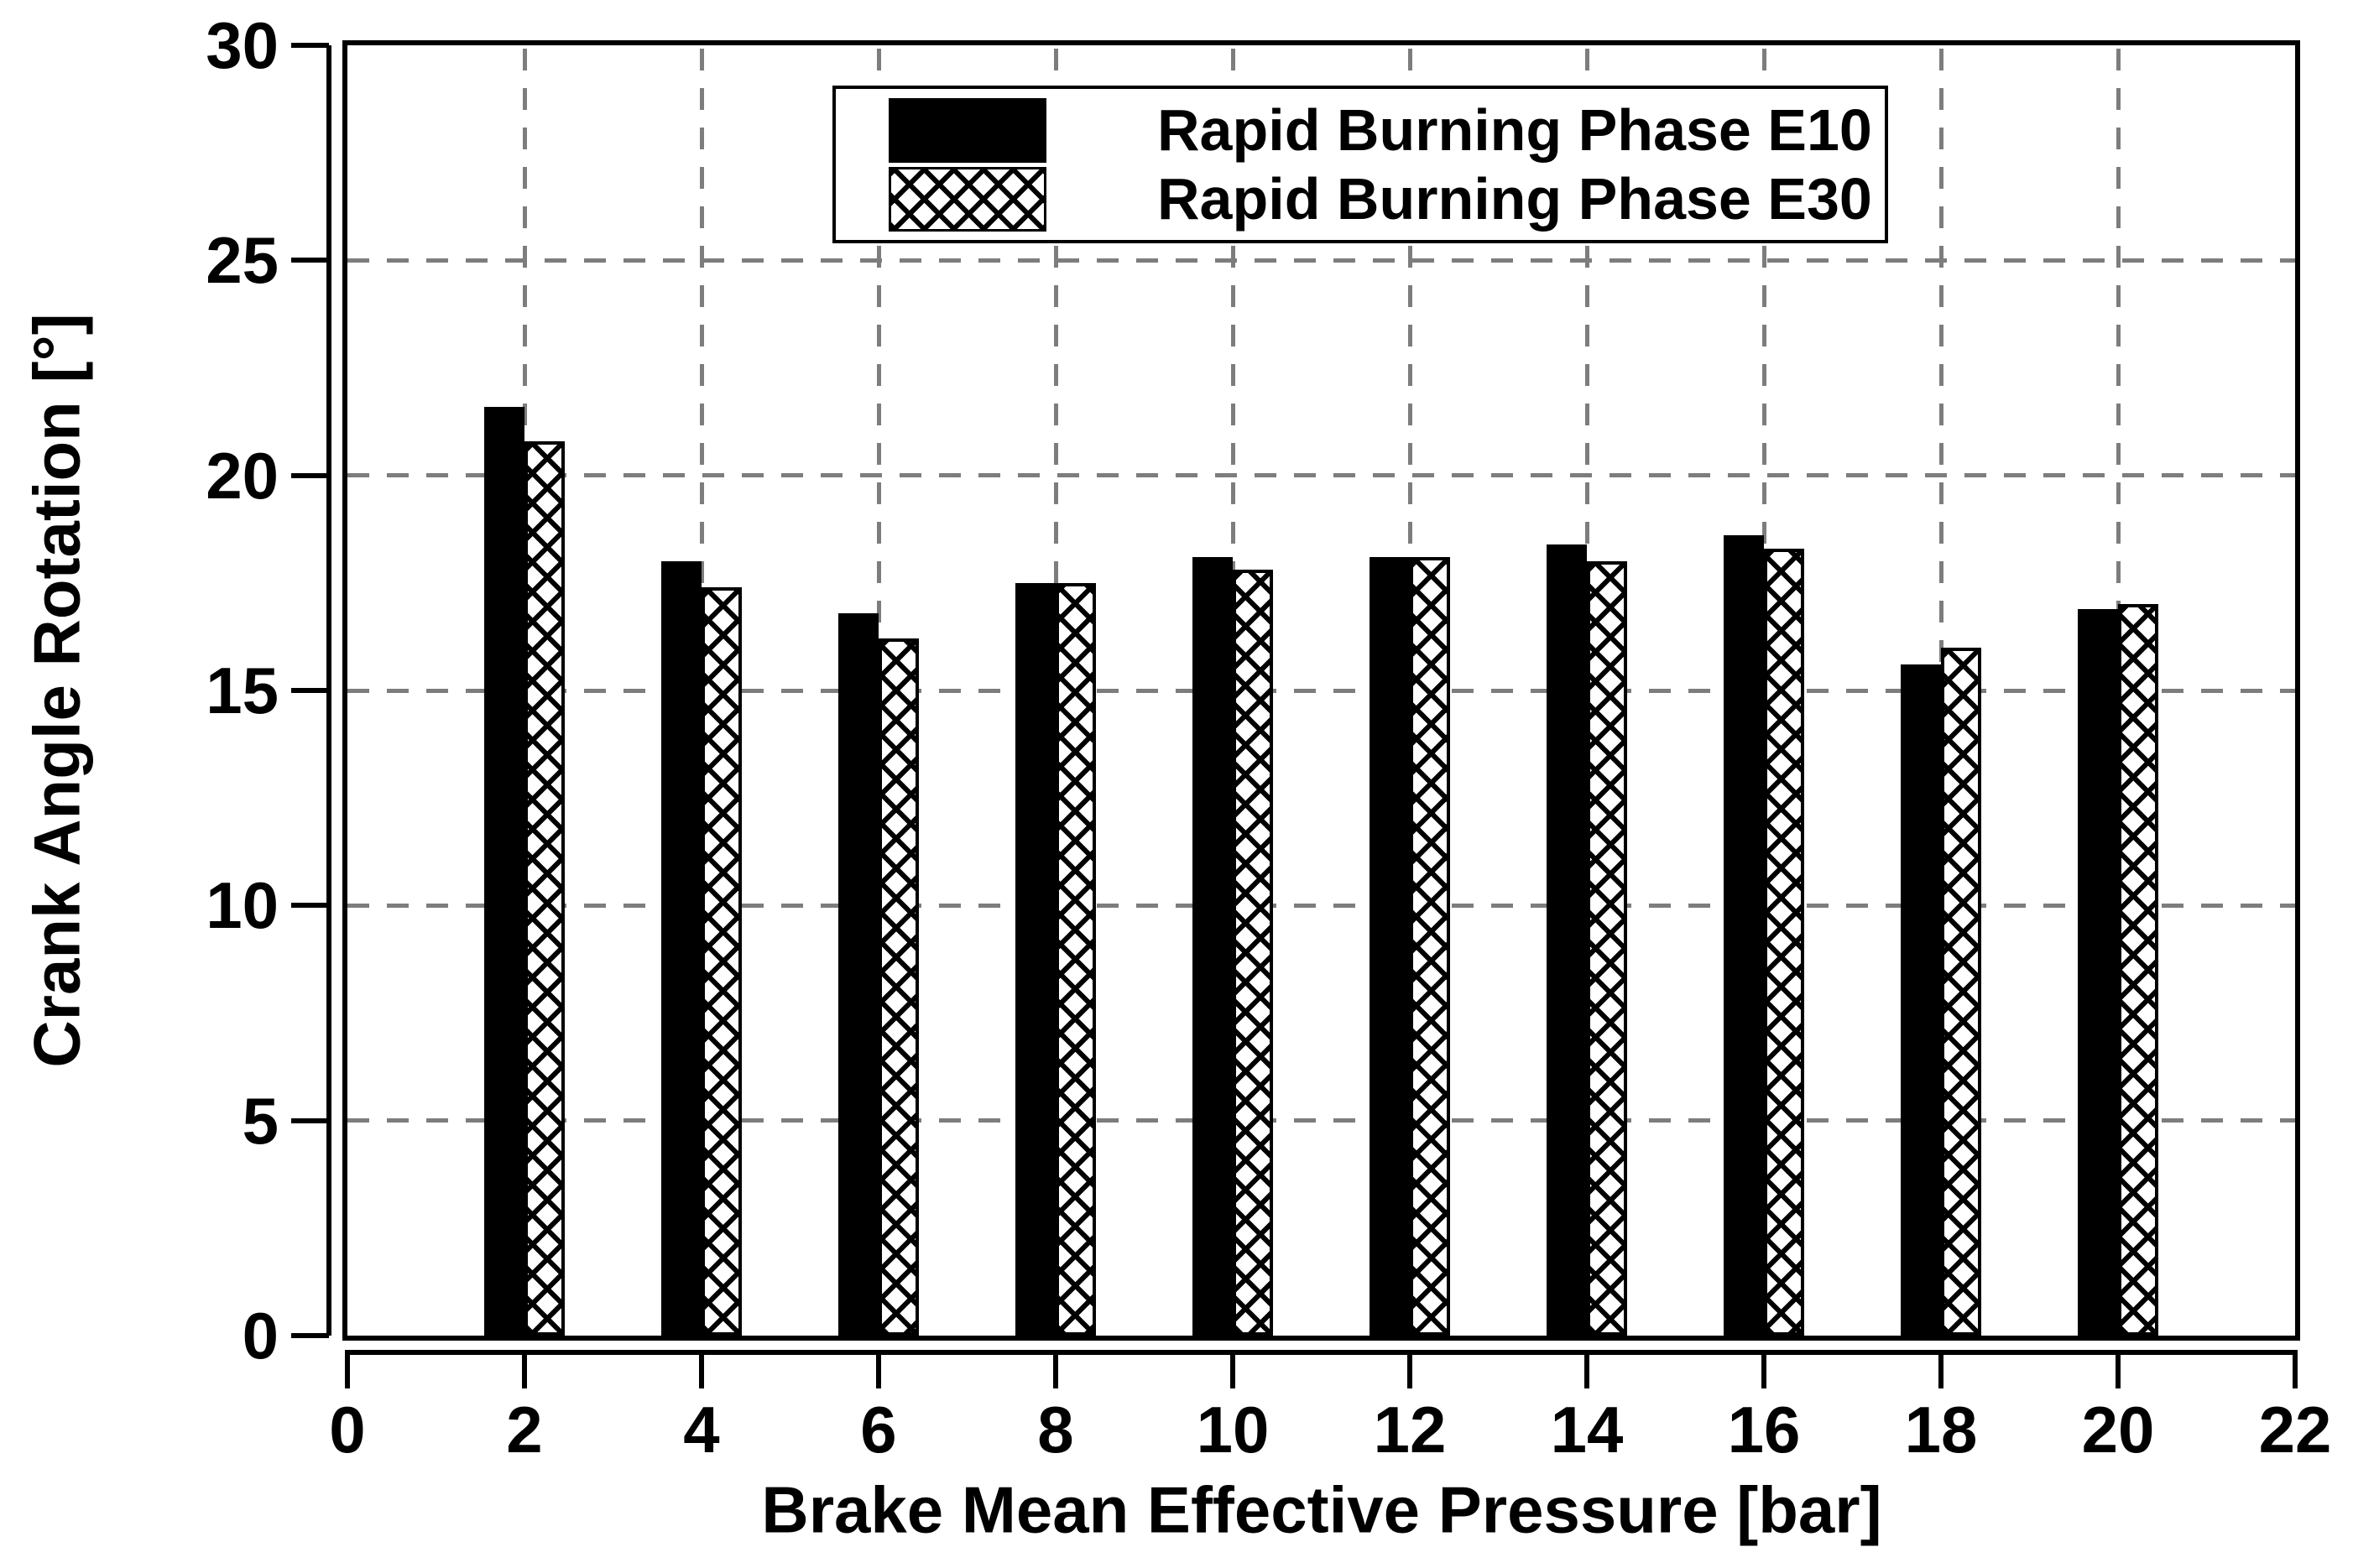 The width and height of the screenshot is (2353, 1568). I want to click on x-tick-label: 14, so click(1587, 1430).